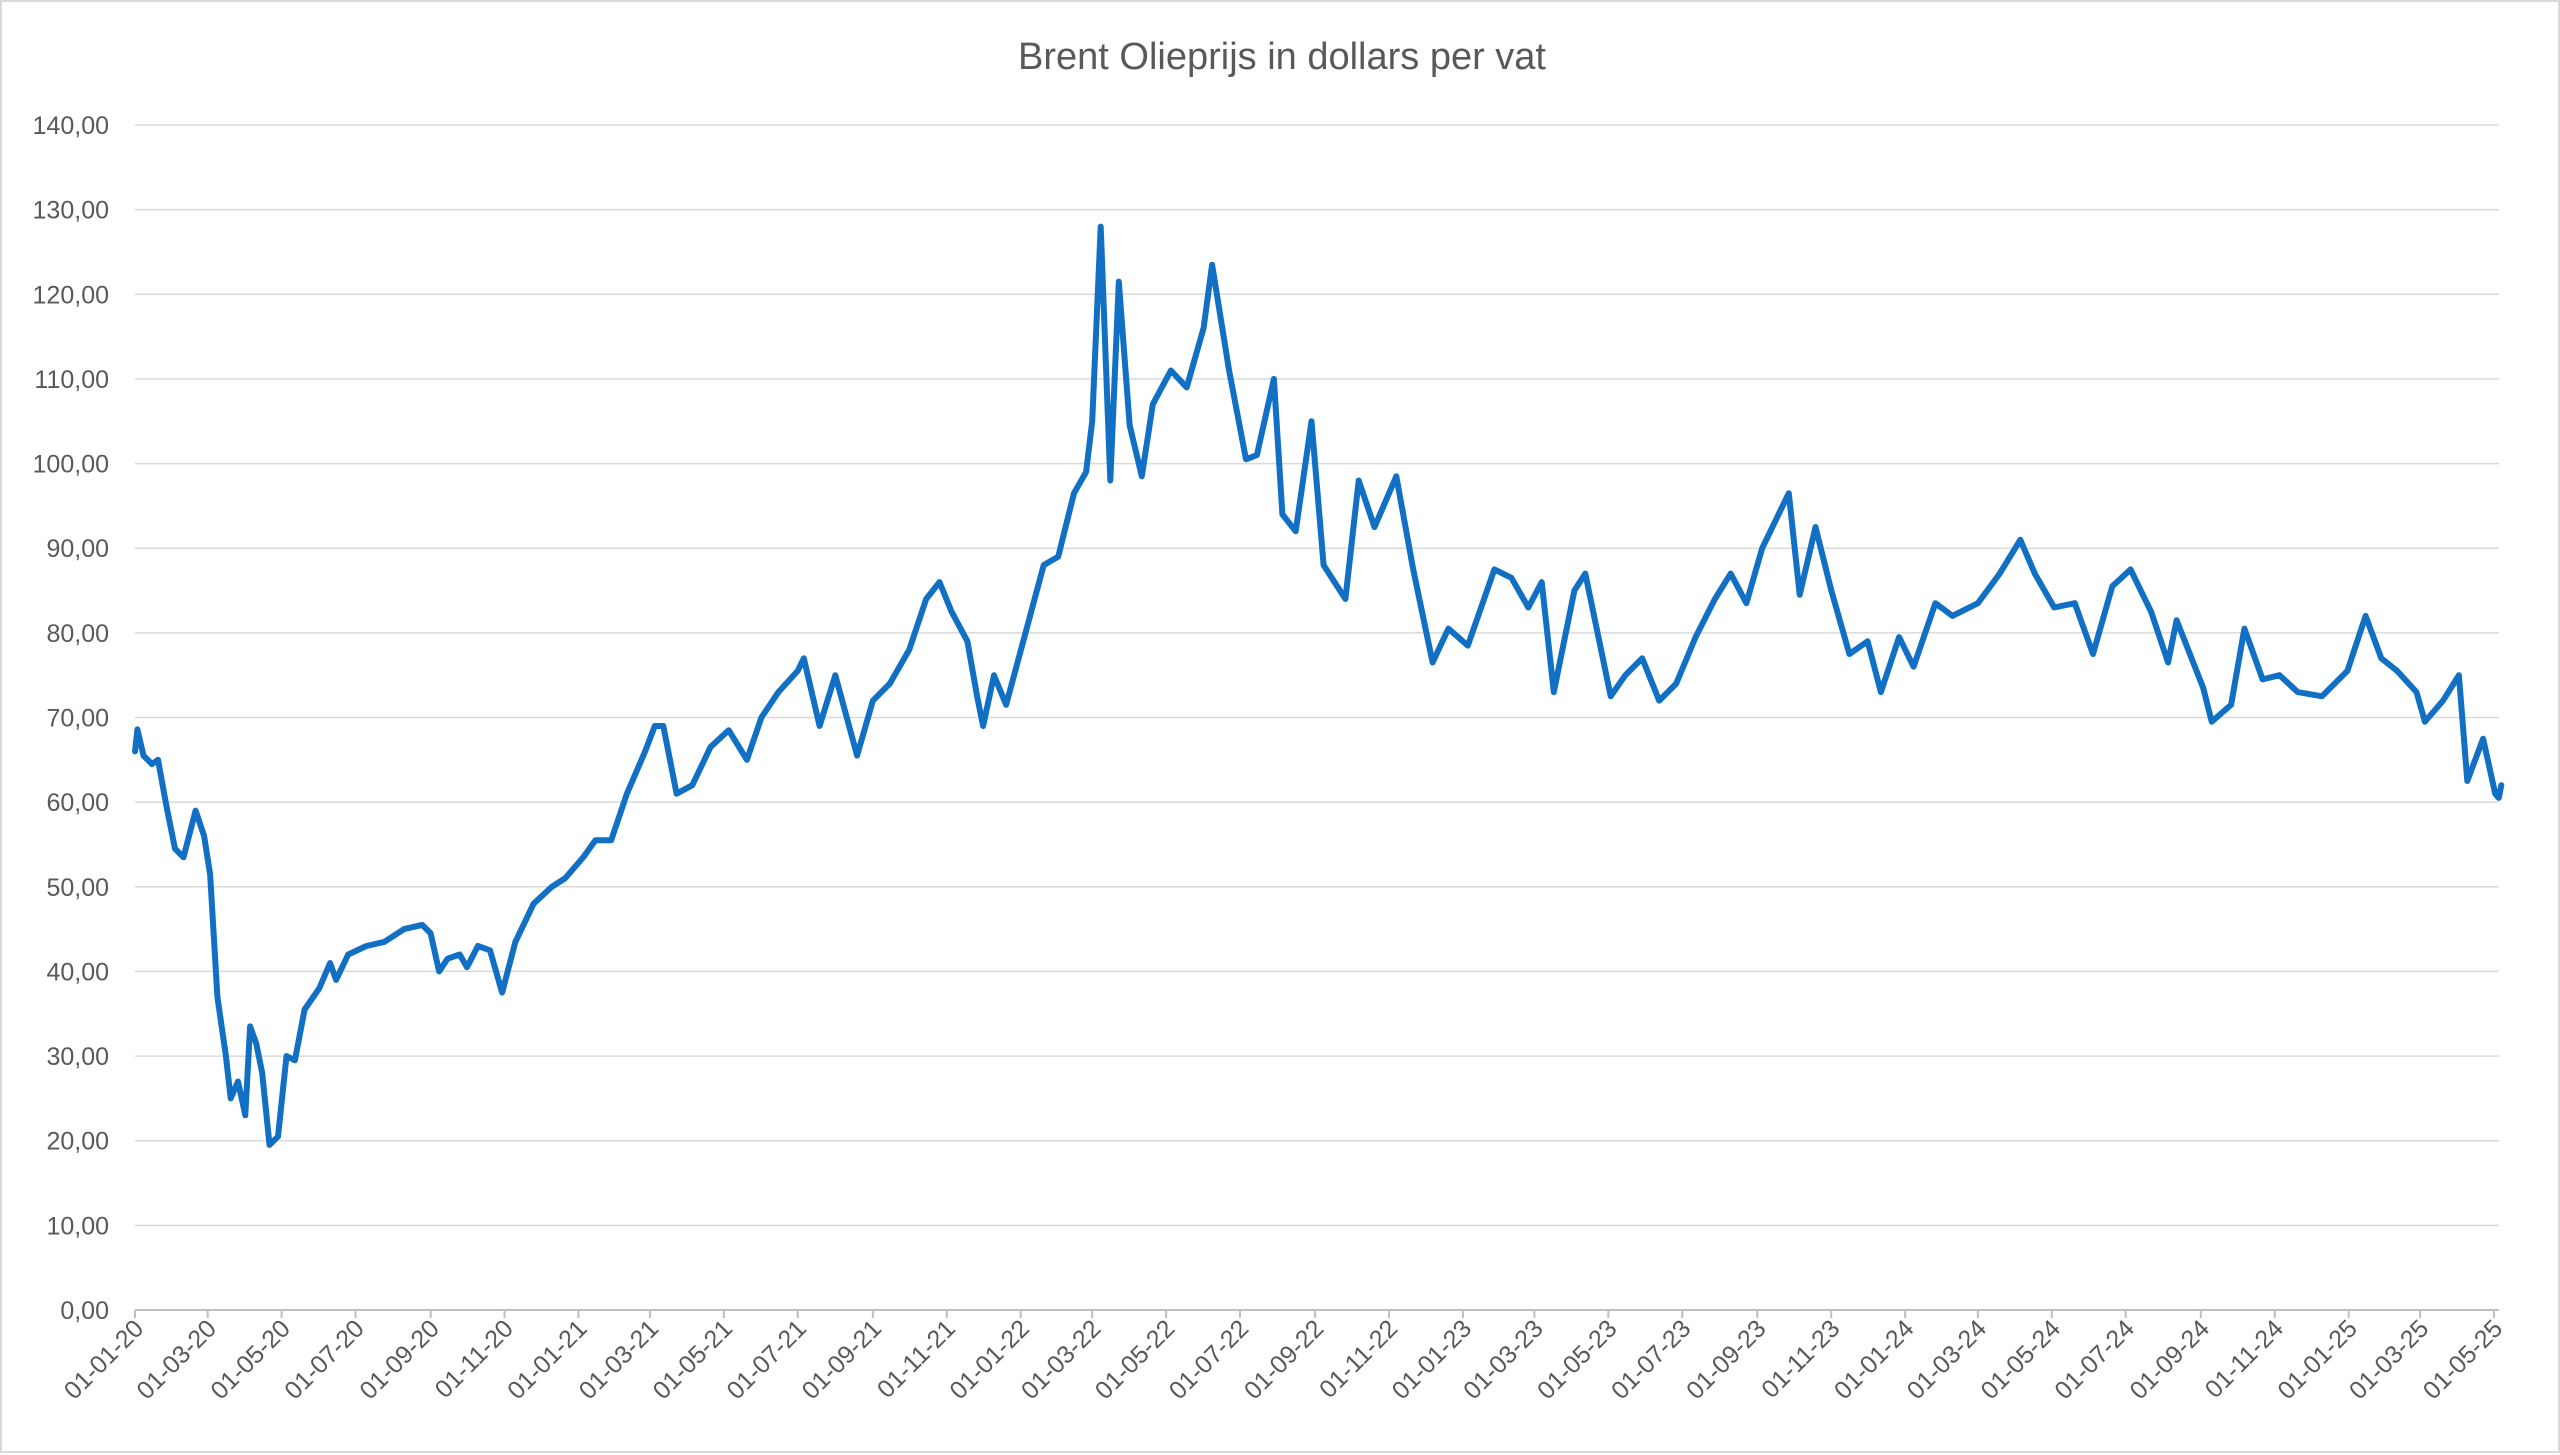 Image resolution: width=2560 pixels, height=1455 pixels. I want to click on x-tick-label: 01-09-22, so click(1284, 1359).